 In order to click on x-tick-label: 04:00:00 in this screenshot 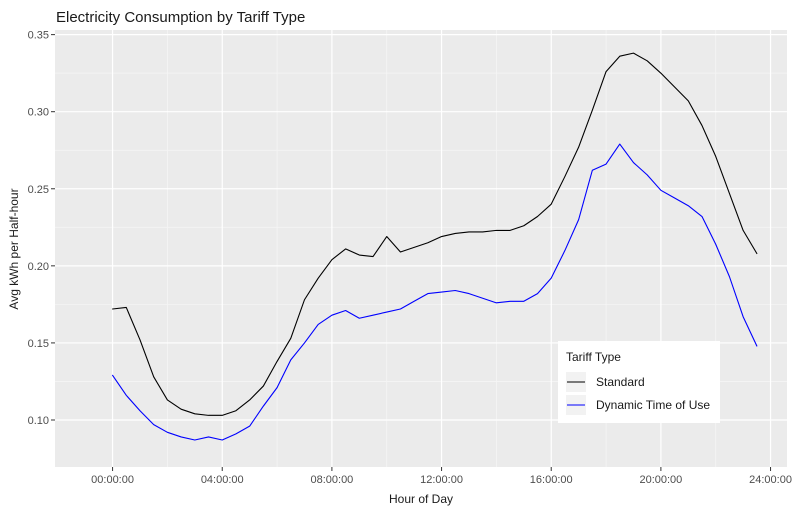, I will do `click(222, 480)`.